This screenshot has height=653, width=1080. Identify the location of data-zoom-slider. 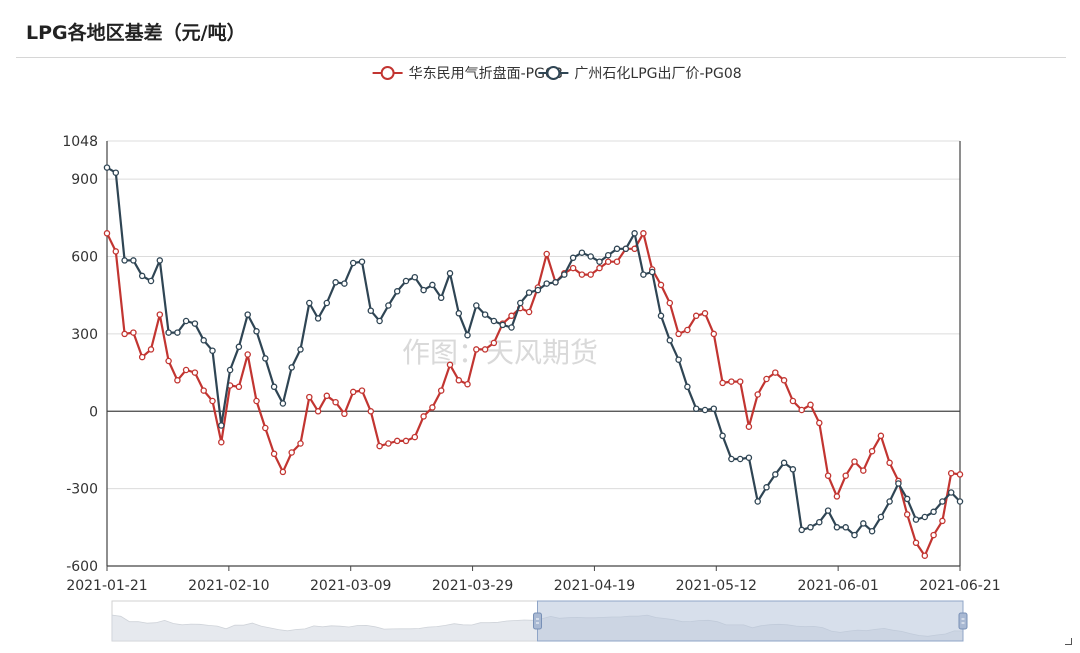
(539, 621).